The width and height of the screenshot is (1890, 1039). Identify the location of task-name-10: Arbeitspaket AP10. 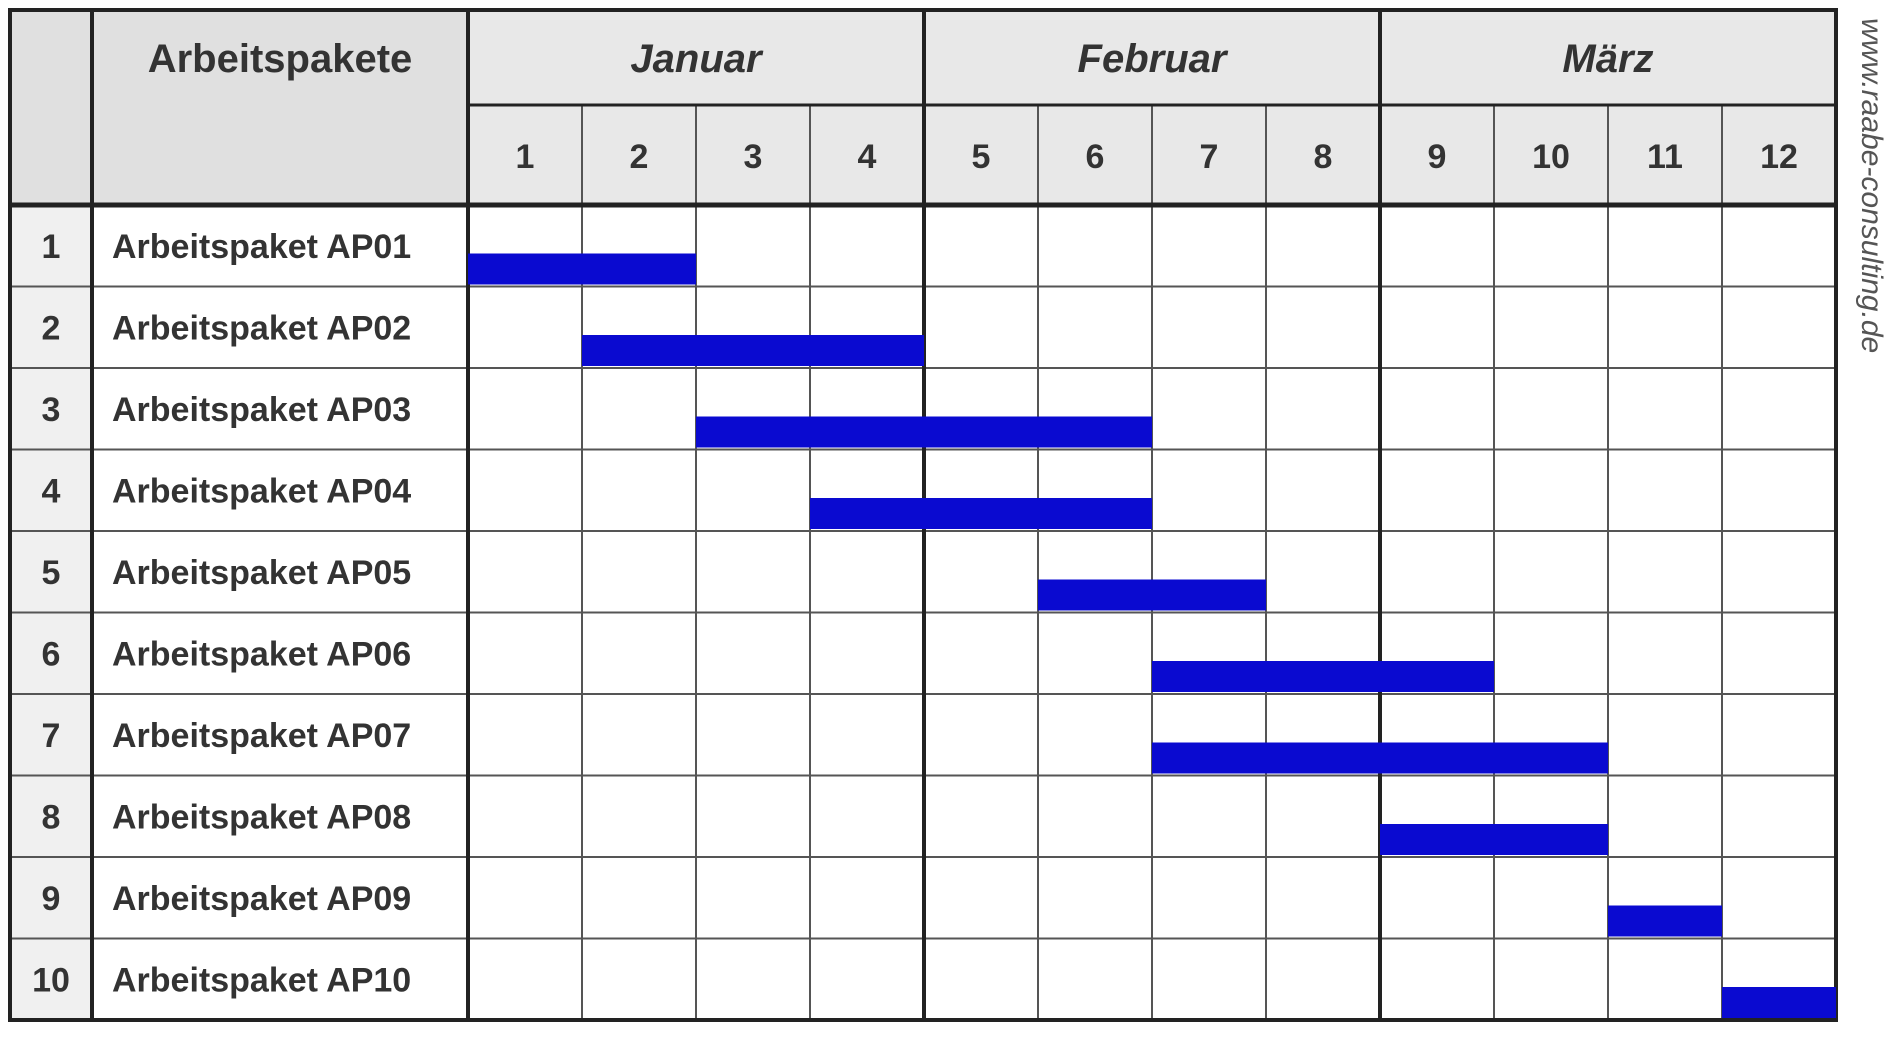
(261, 980).